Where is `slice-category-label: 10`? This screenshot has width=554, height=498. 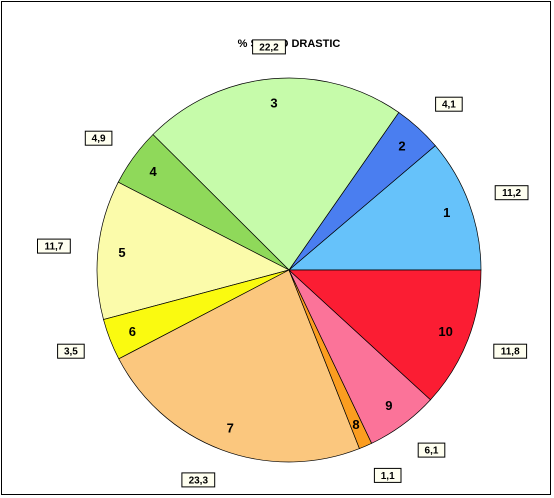
slice-category-label: 10 is located at coordinates (445, 331).